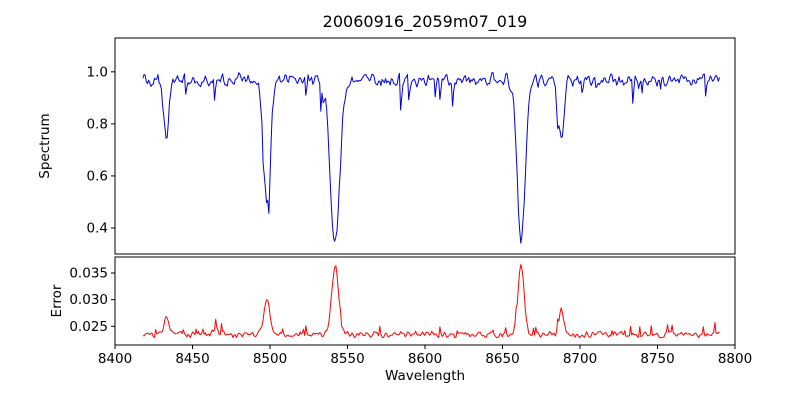  Describe the element at coordinates (192, 359) in the screenshot. I see `x-tick-label: 8450` at that location.